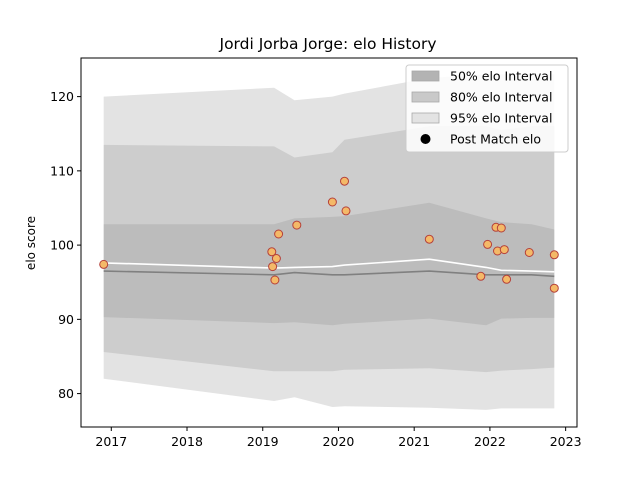 The height and width of the screenshot is (480, 640). What do you see at coordinates (501, 76) in the screenshot?
I see `legend-label-0: 50% elo Interval` at bounding box center [501, 76].